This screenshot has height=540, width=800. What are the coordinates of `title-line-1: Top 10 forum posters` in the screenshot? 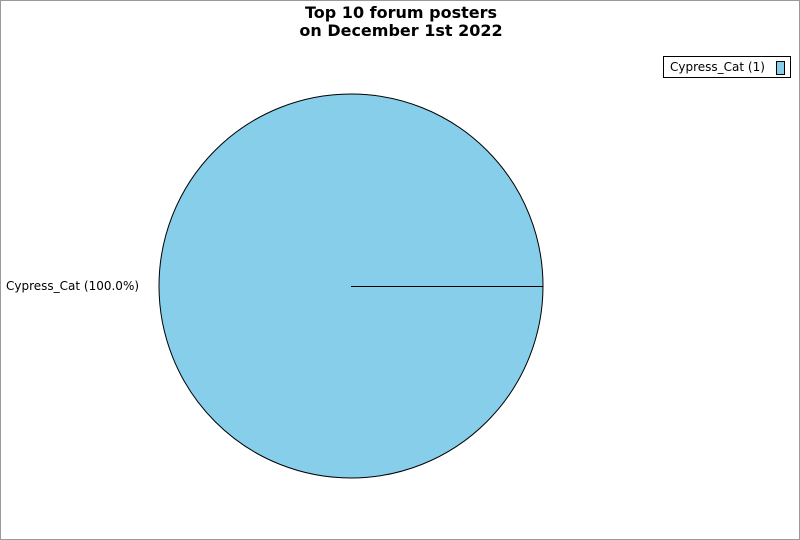 It's located at (401, 12).